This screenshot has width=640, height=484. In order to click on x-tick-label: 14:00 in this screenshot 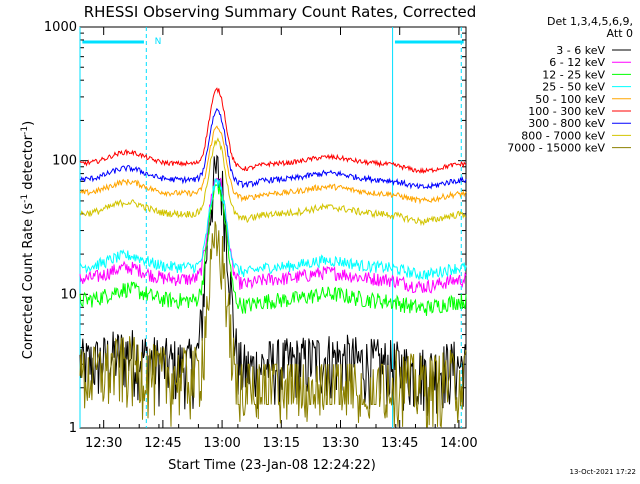, I will do `click(458, 443)`.